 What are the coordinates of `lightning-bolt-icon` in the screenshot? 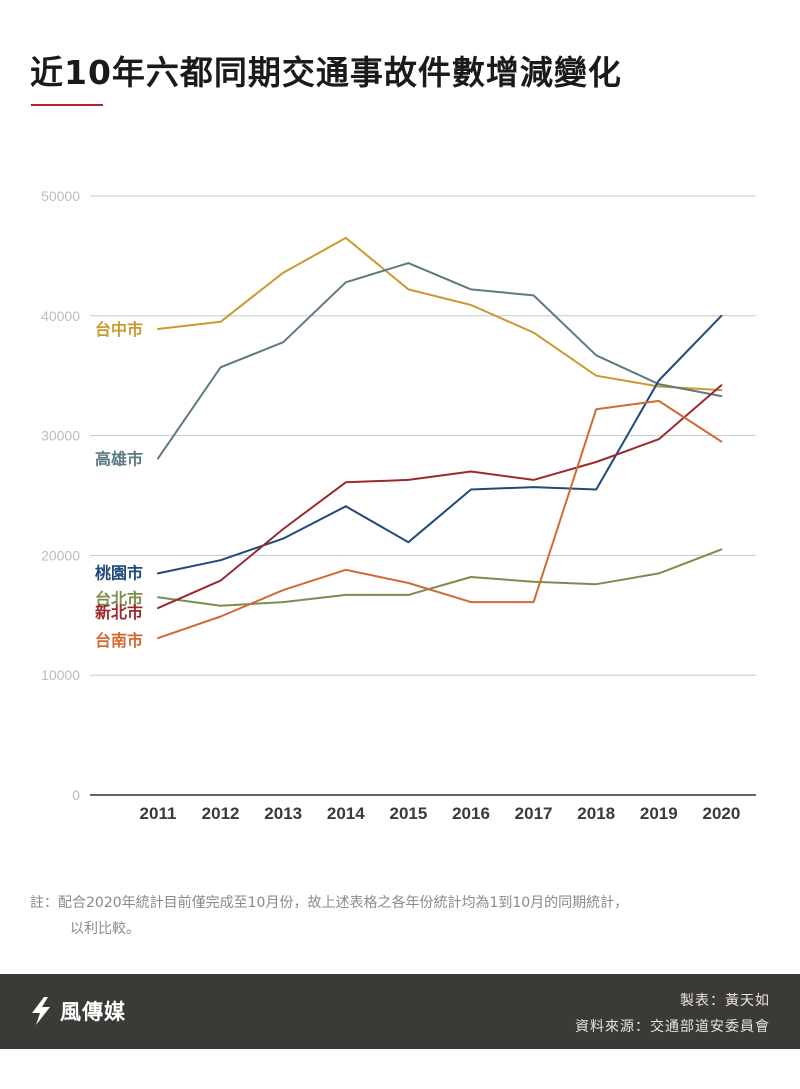 It's located at (41, 1011).